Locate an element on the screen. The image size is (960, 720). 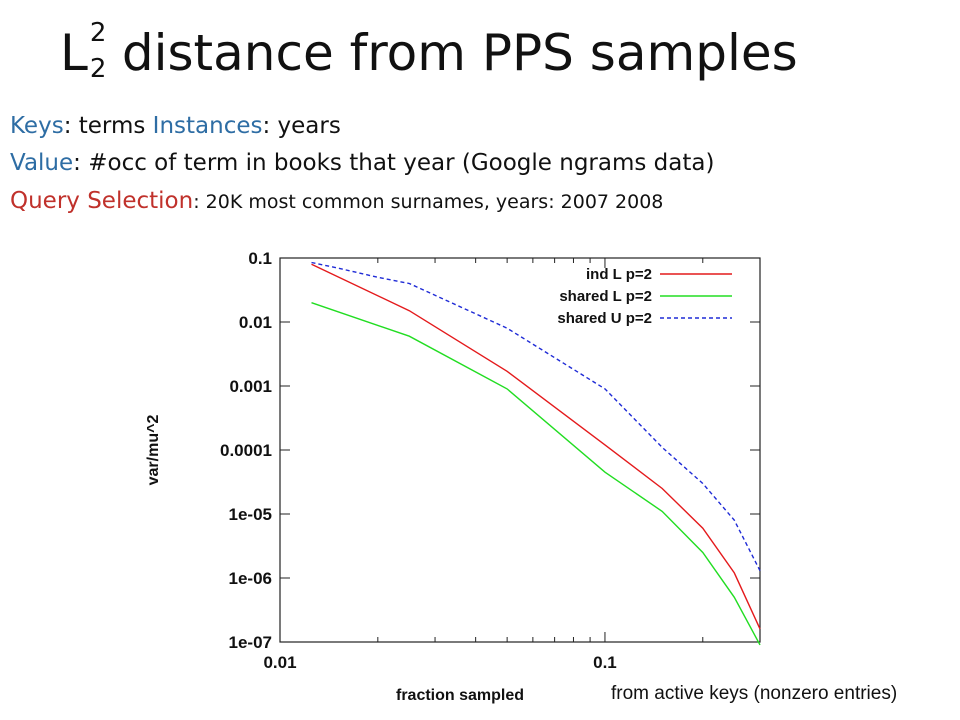
title-superscript: 2 is located at coordinates (98, 33).